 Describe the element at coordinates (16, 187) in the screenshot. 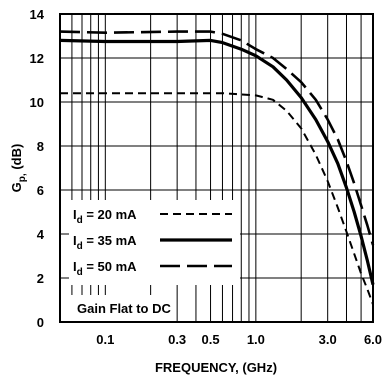

I see `y-axis-title-main: G` at that location.